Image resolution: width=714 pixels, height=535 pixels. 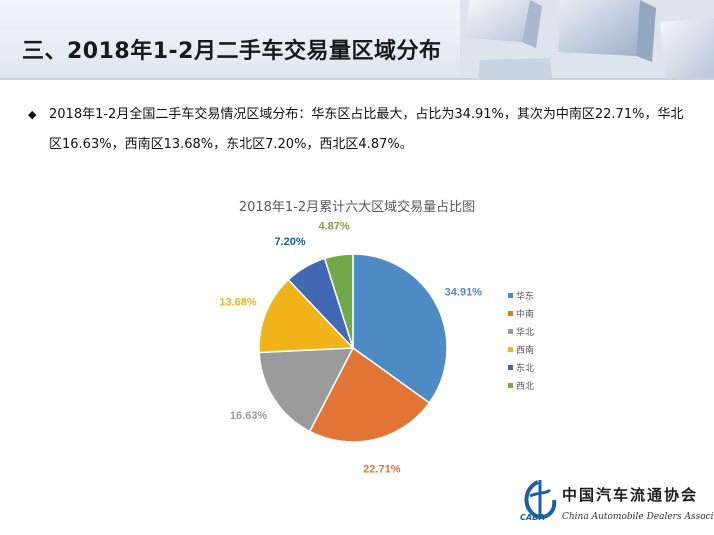 What do you see at coordinates (289, 242) in the screenshot?
I see `data-label-5: 7.20%` at bounding box center [289, 242].